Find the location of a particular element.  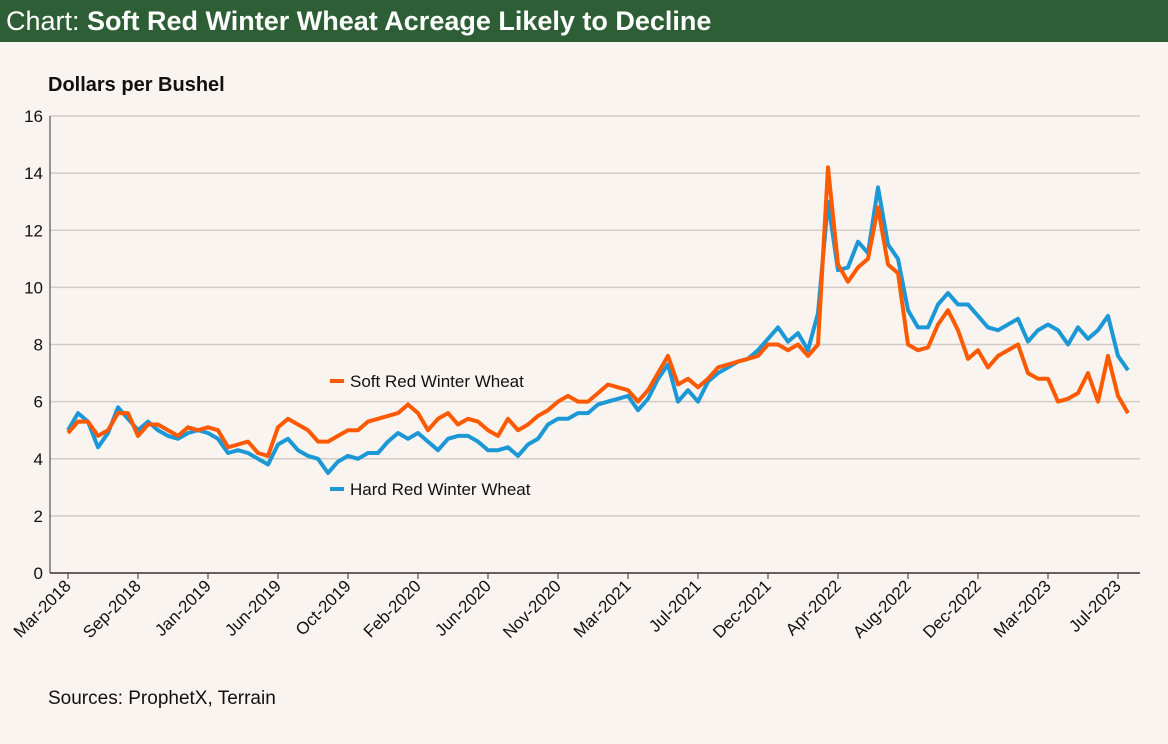

x-tick-label: Feb-2020 is located at coordinates (392, 608).